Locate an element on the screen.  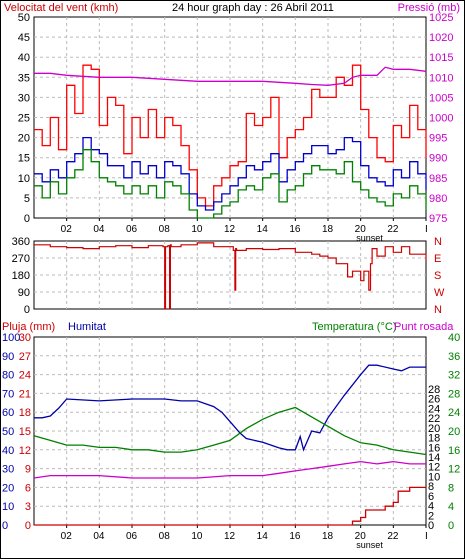
rain-tick-label: 24 is located at coordinates (25, 376).